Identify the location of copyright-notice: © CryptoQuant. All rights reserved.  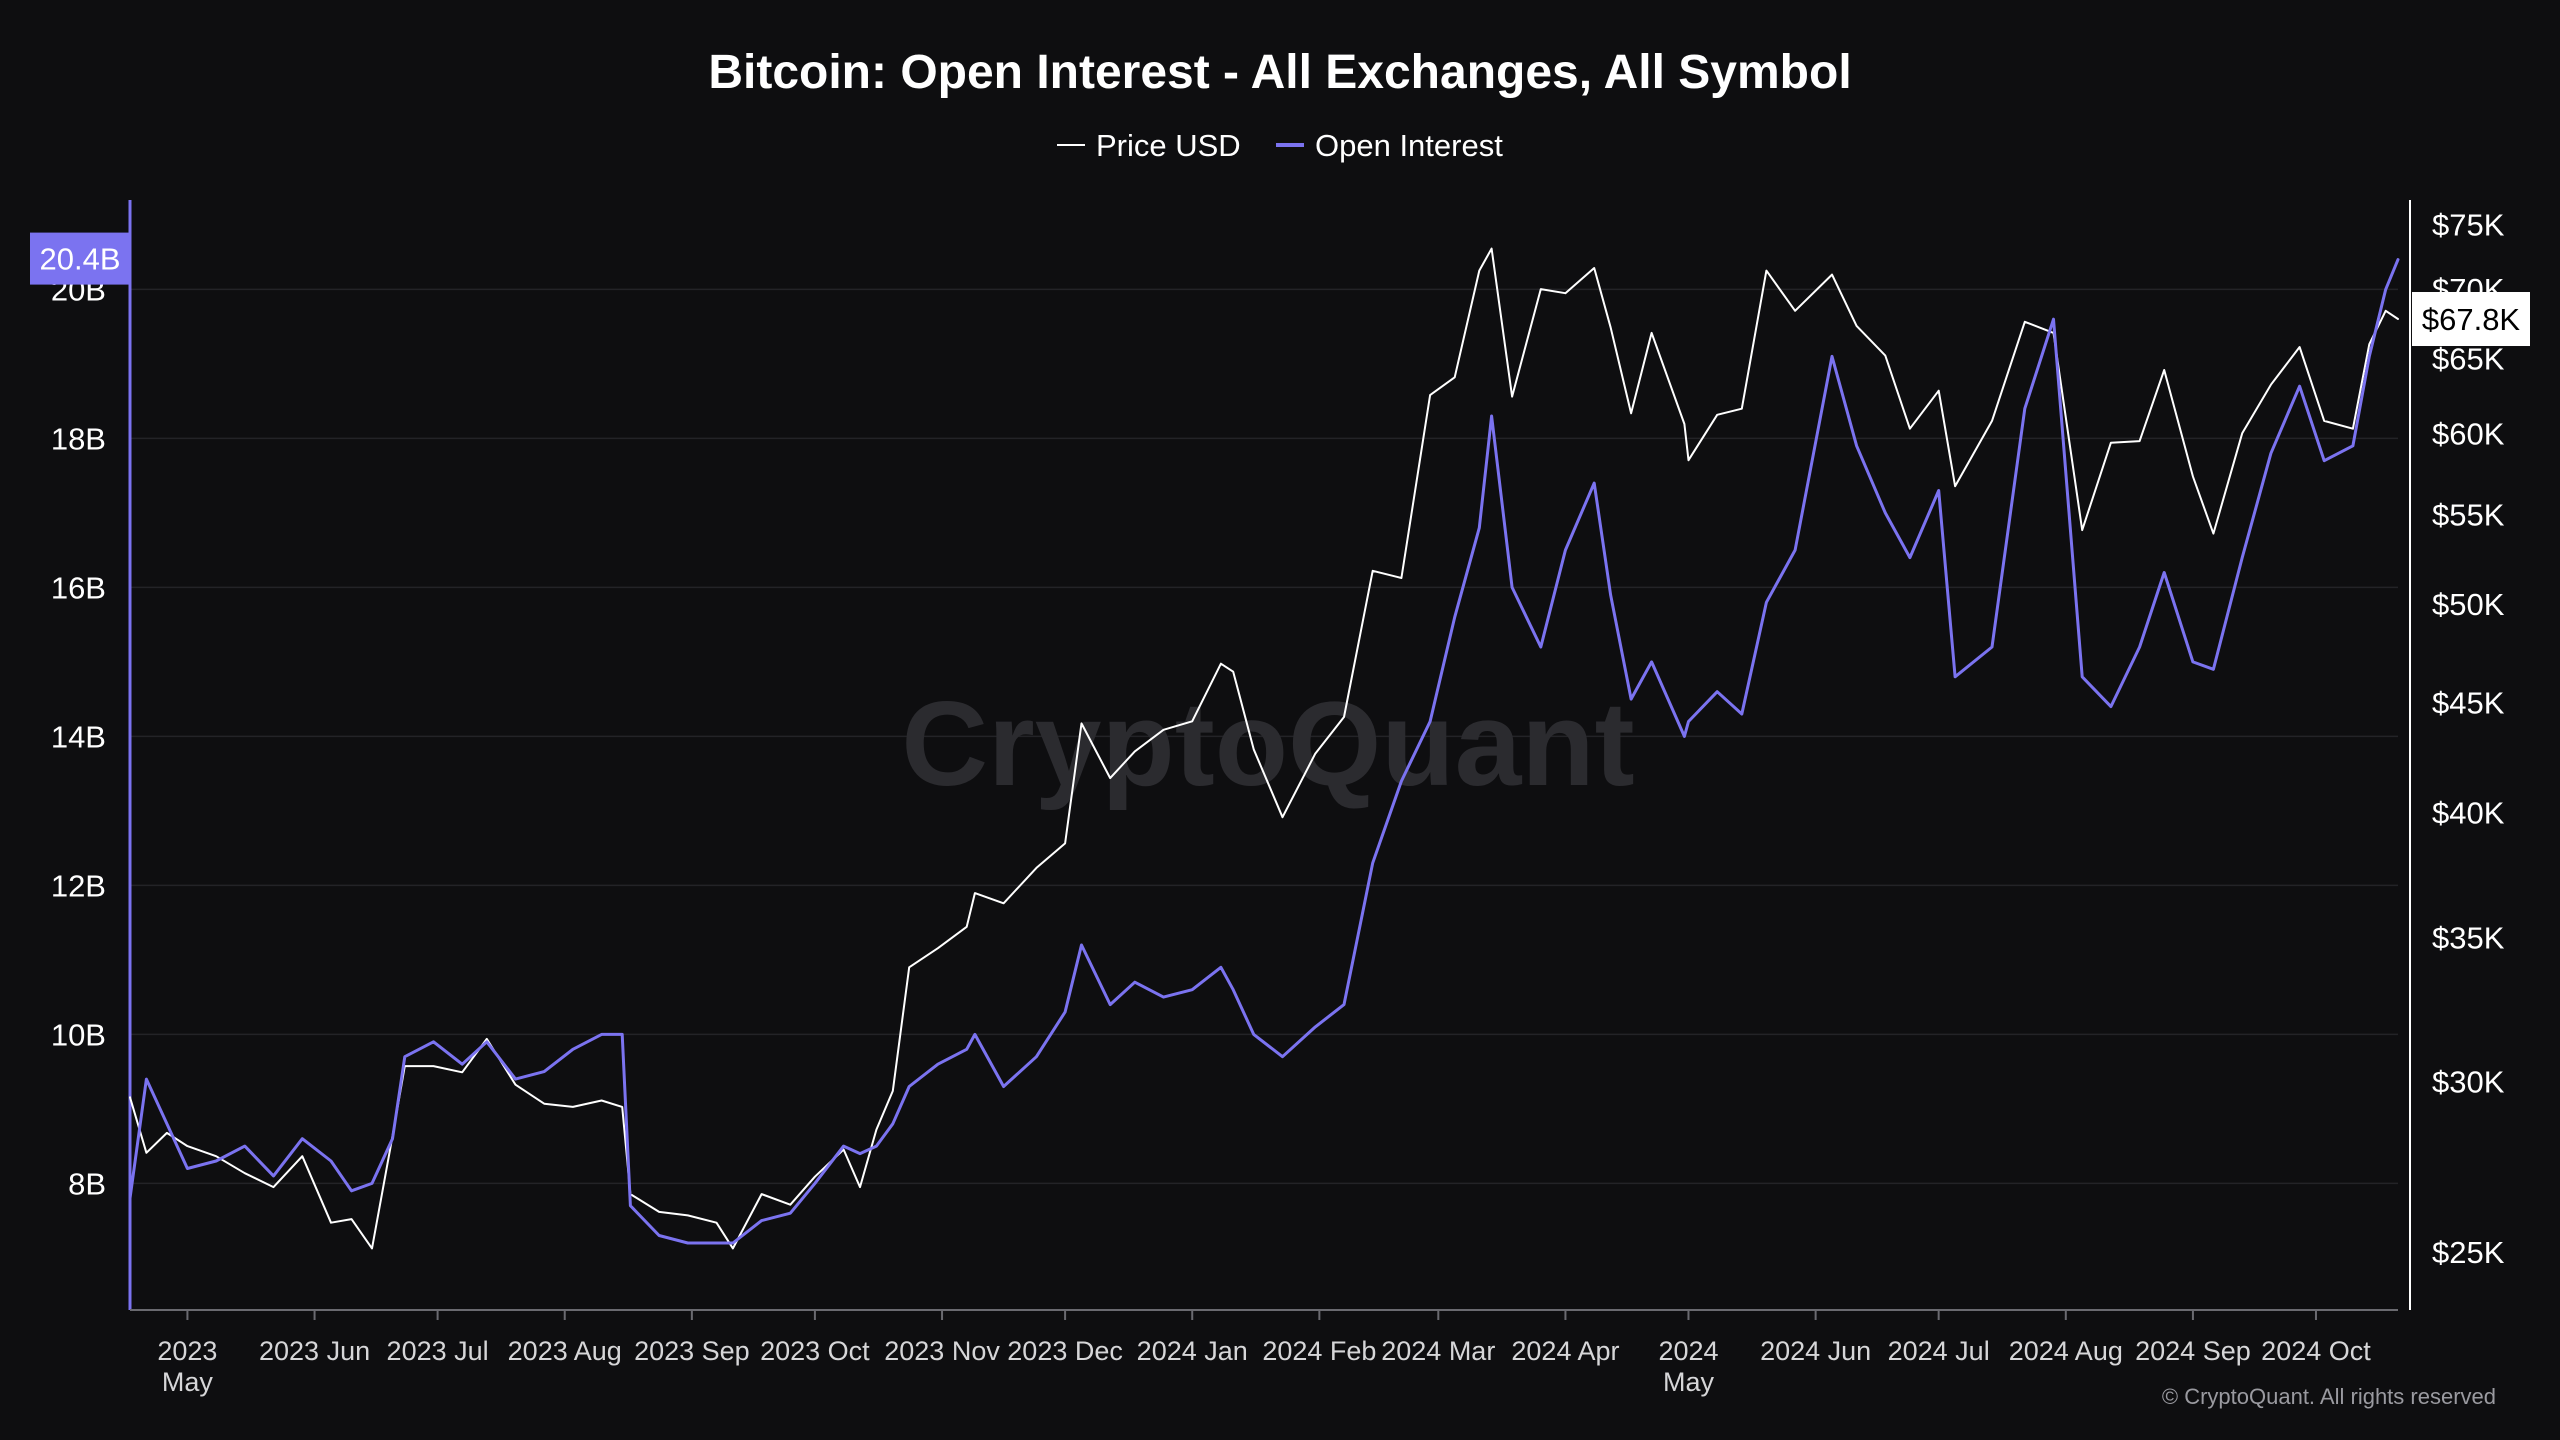
(2329, 1396).